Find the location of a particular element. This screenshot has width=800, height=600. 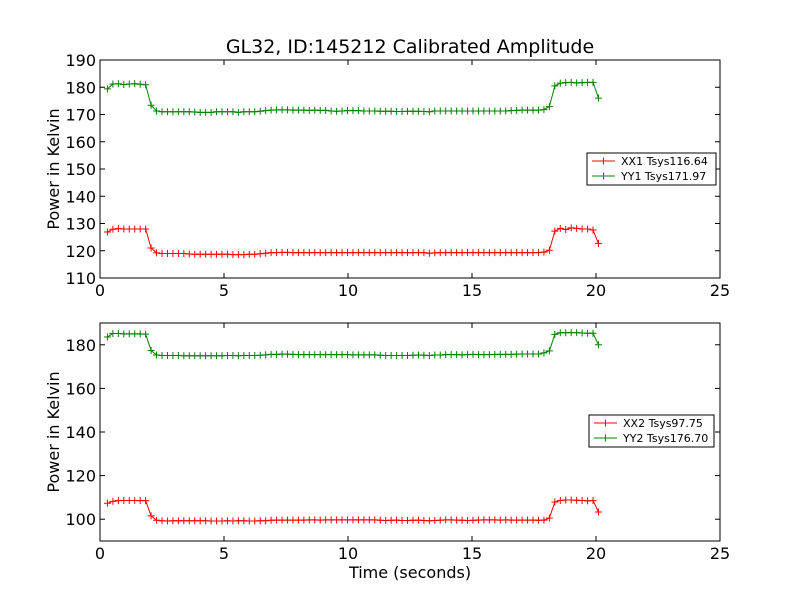

series-yy2 is located at coordinates (352, 344).